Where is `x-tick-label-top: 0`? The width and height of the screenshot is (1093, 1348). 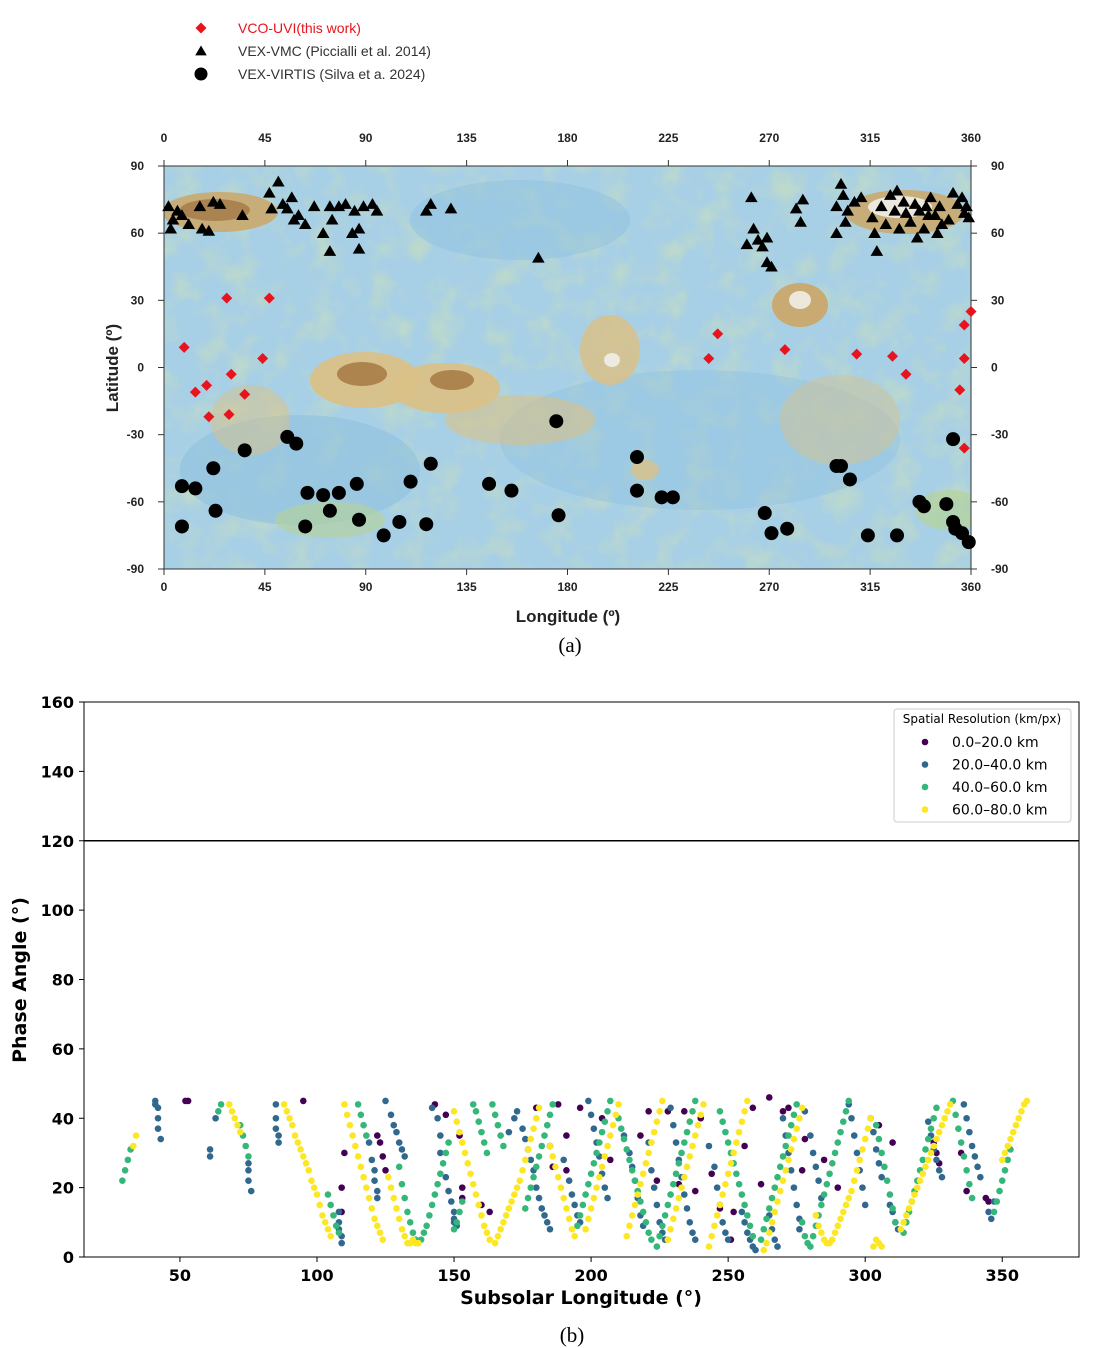 x-tick-label-top: 0 is located at coordinates (164, 138).